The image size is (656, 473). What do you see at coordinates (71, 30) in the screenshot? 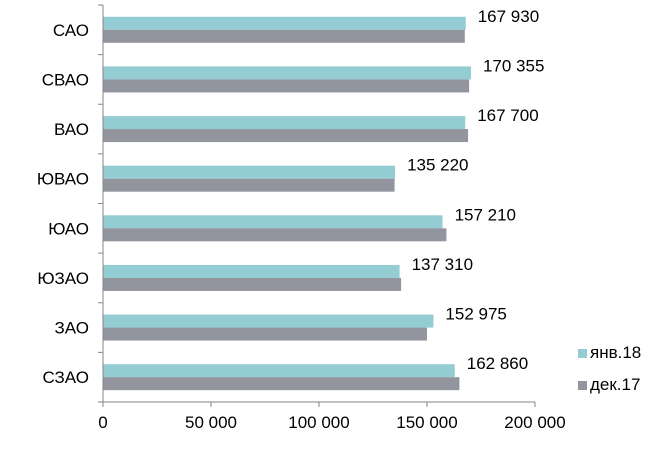
I see `category-label: САО` at bounding box center [71, 30].